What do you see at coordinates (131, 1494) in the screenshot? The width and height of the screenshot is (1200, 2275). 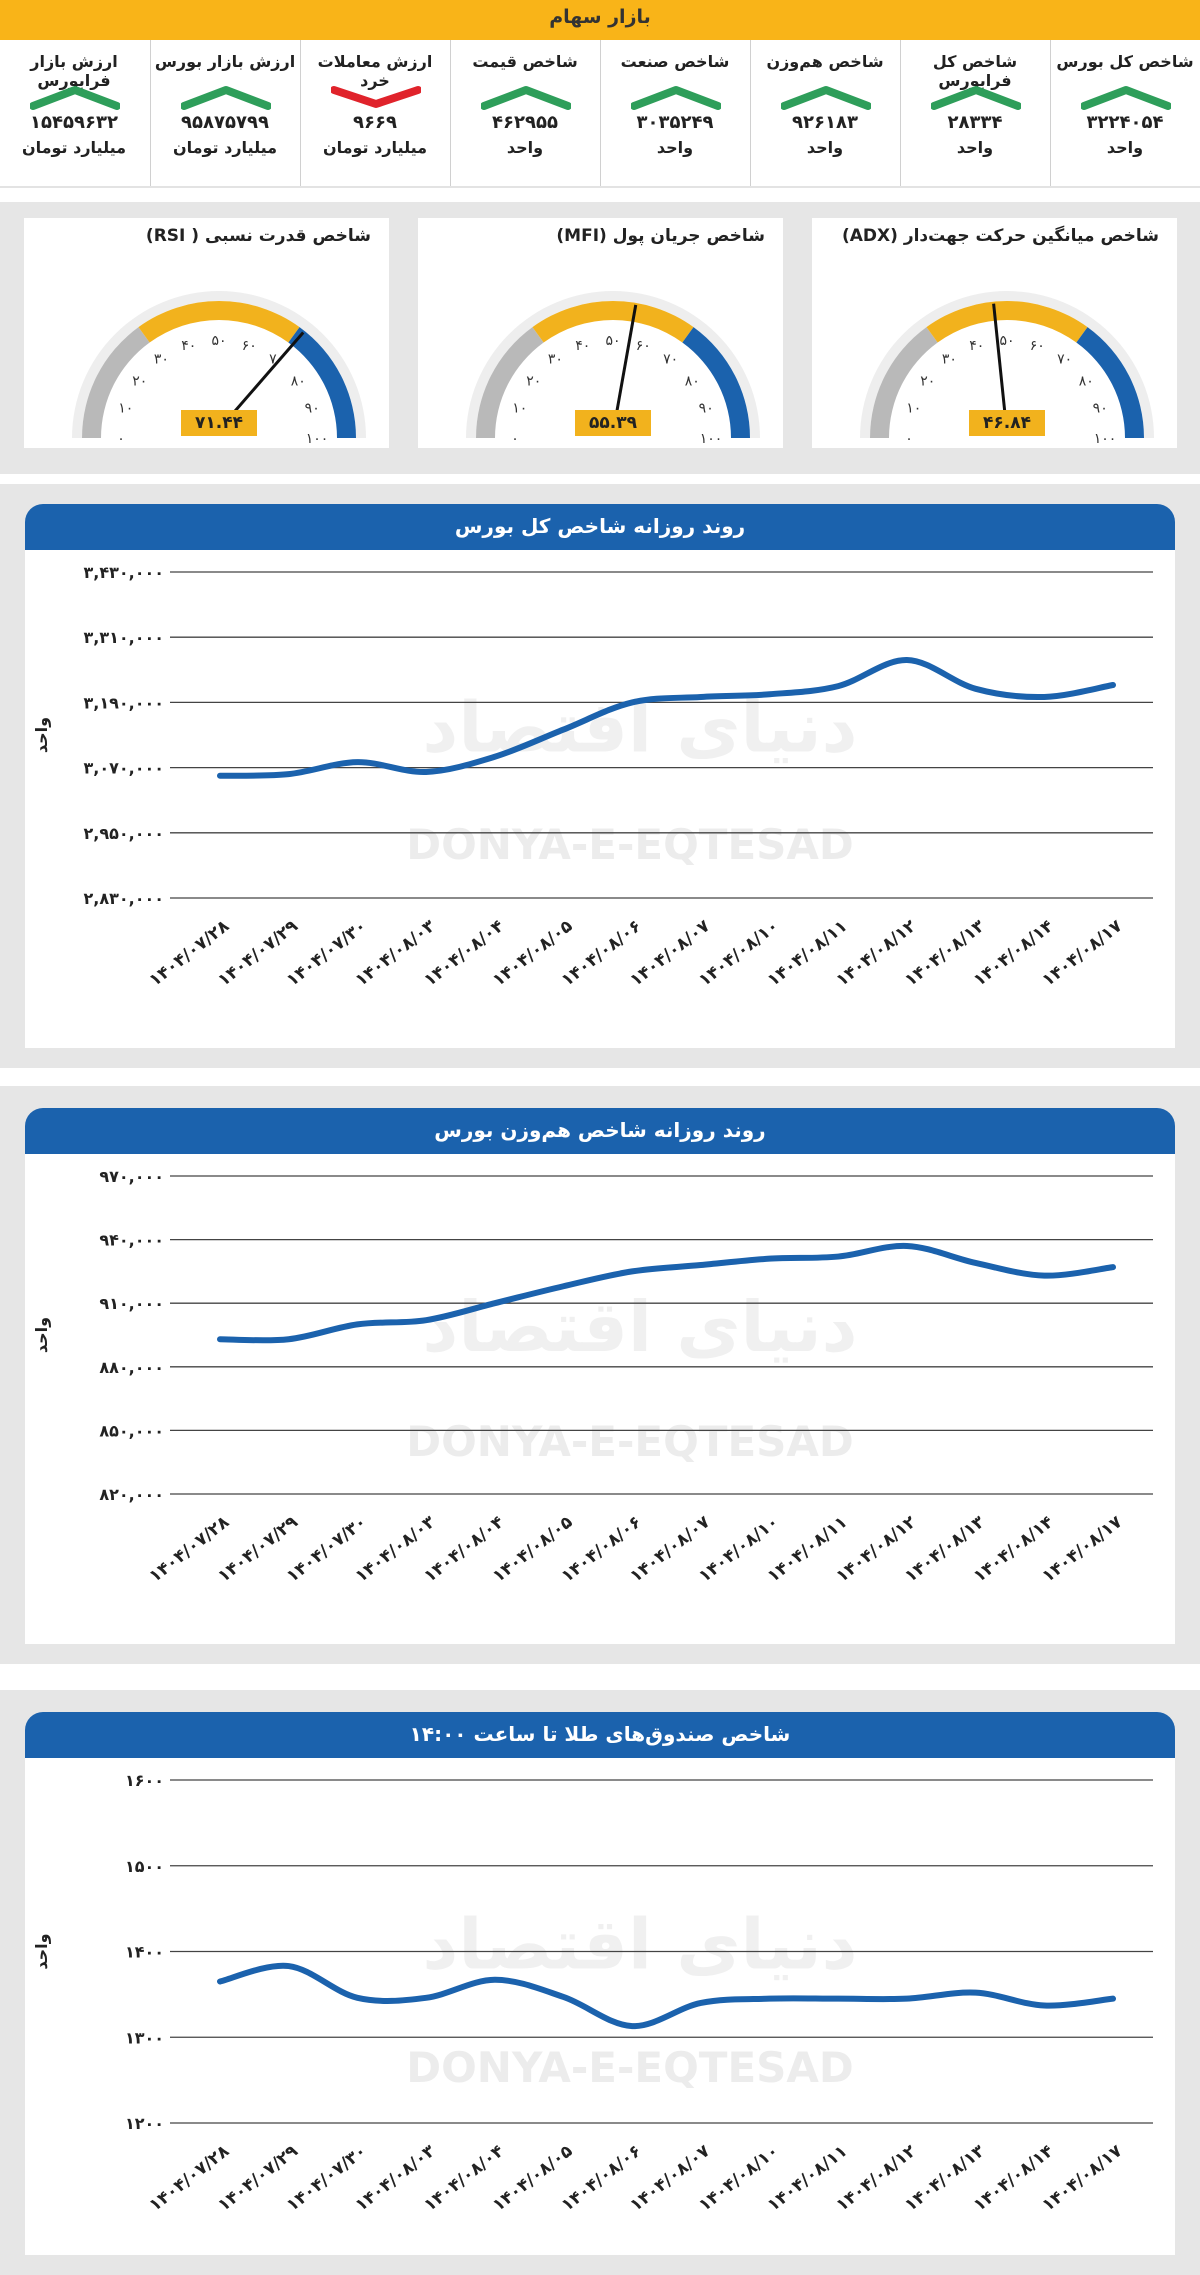 I see `y-tick-label: ۸۲۰,۰۰۰` at bounding box center [131, 1494].